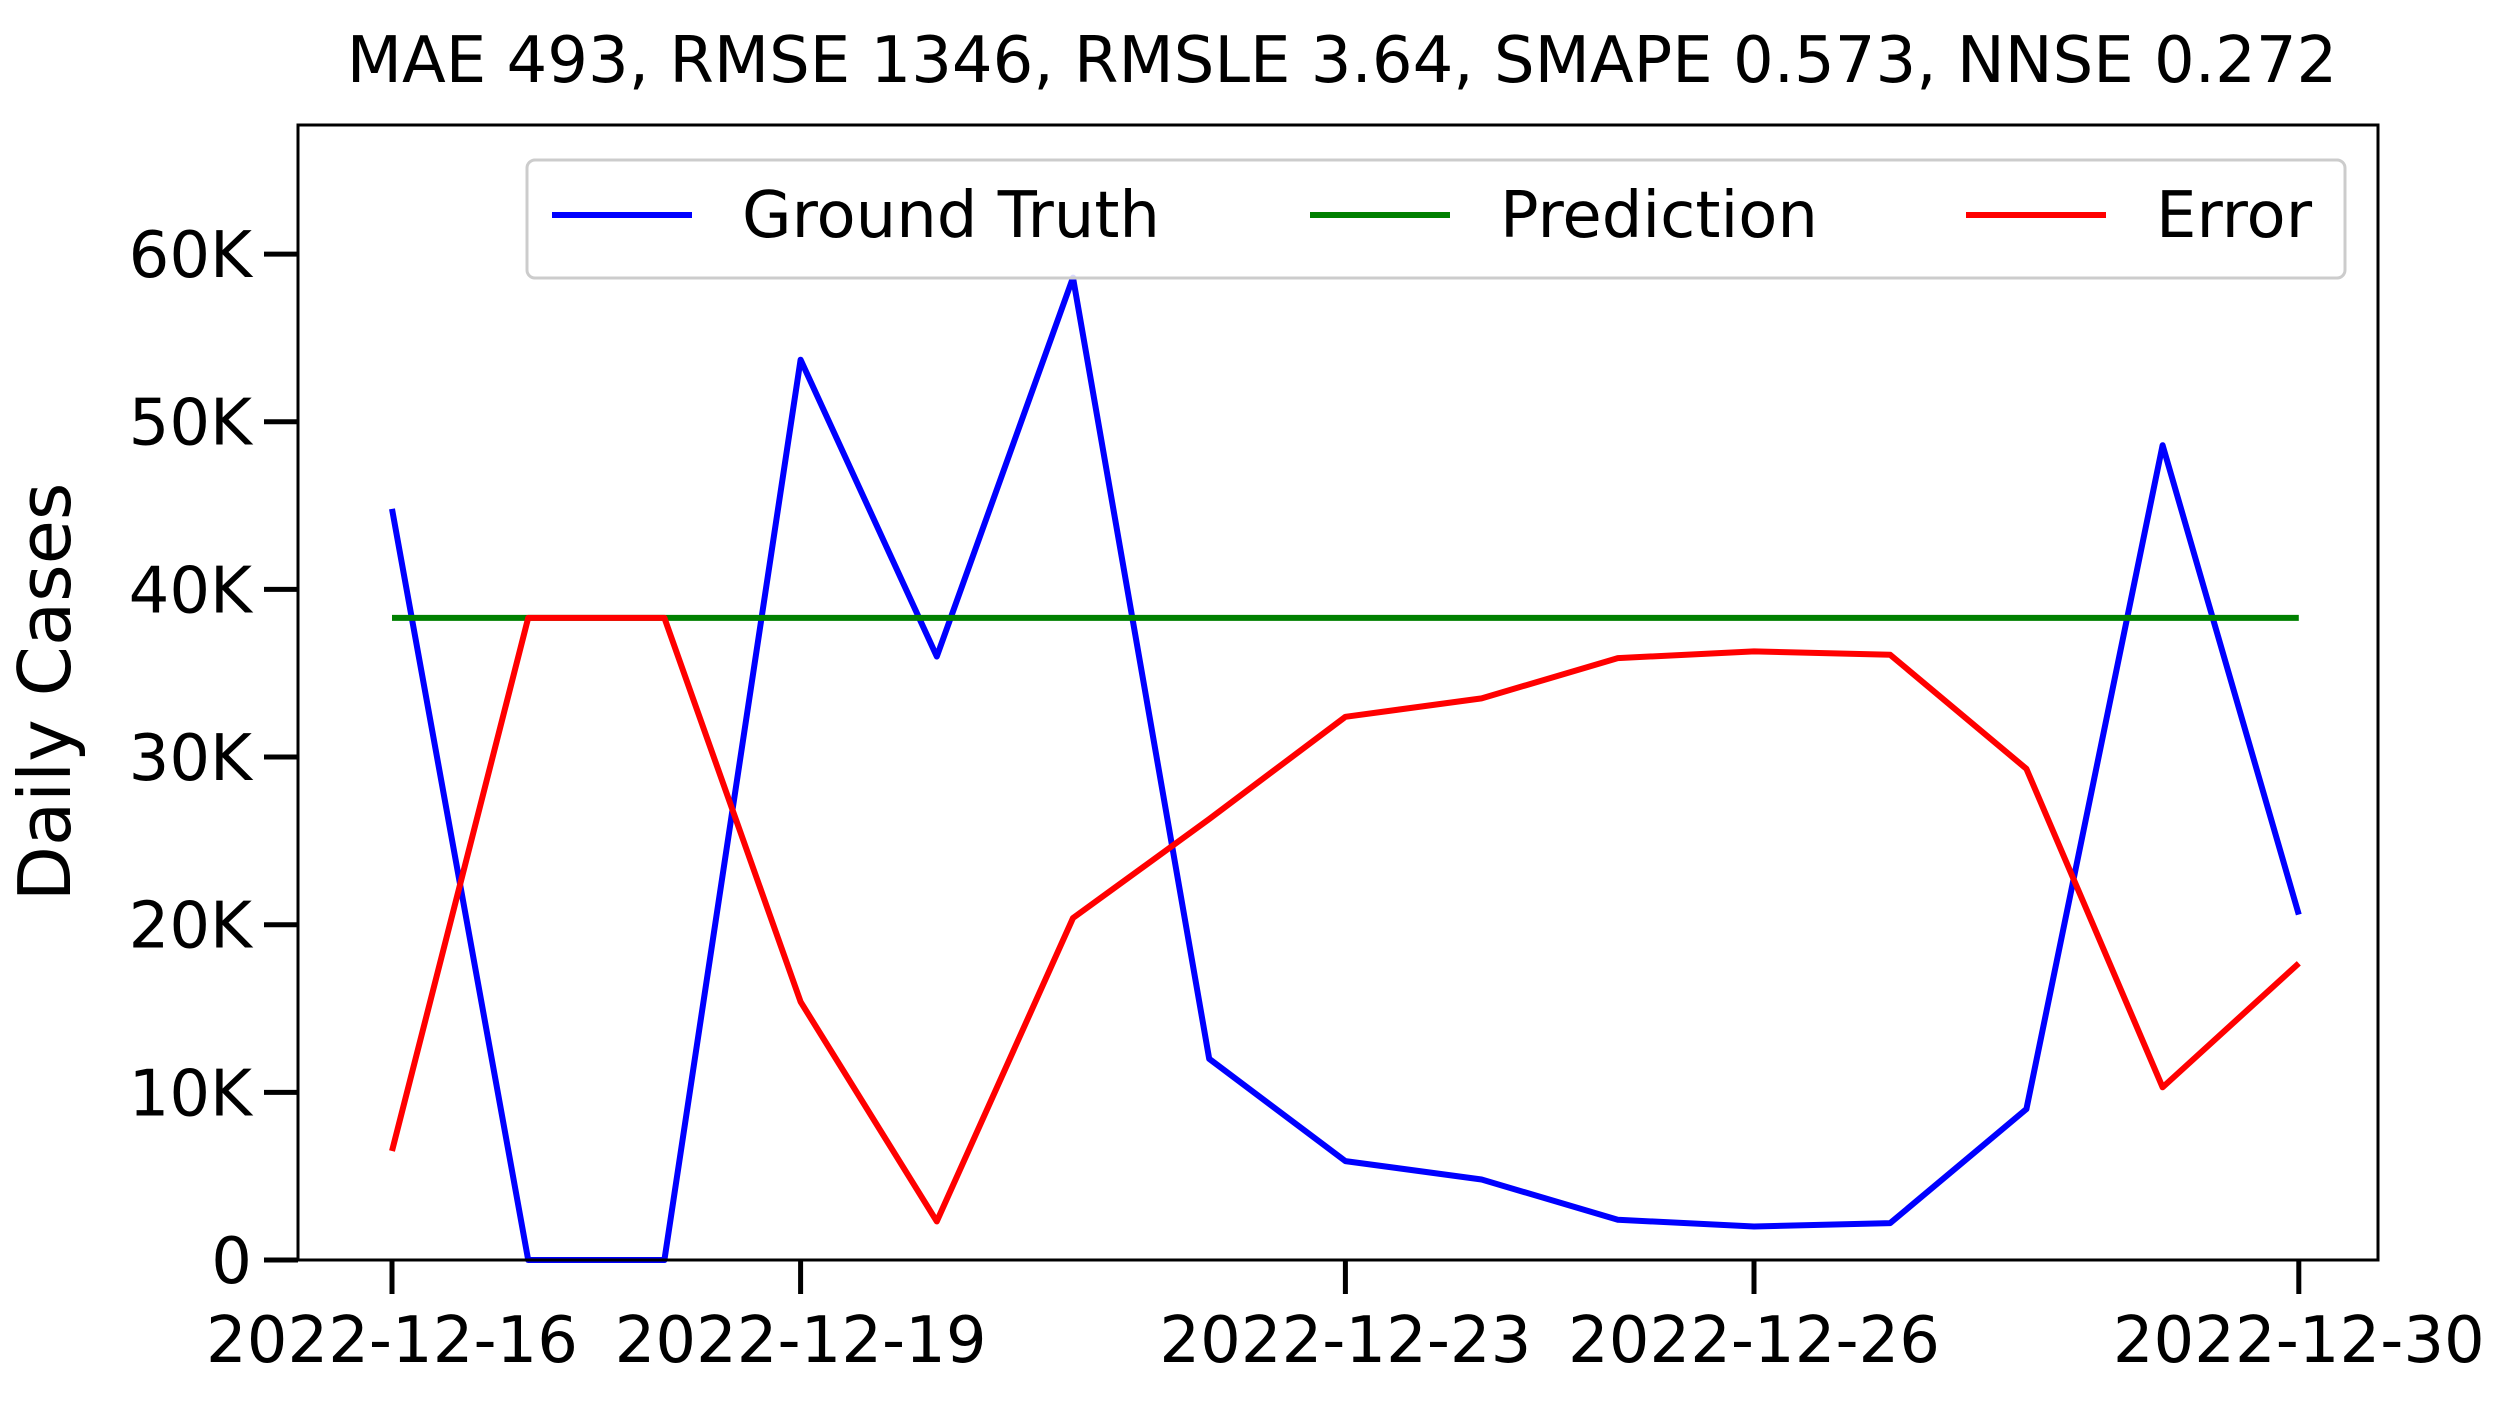 This screenshot has width=2500, height=1404. What do you see at coordinates (1754, 1341) in the screenshot?
I see `x-tick-label: 2022-12-26` at bounding box center [1754, 1341].